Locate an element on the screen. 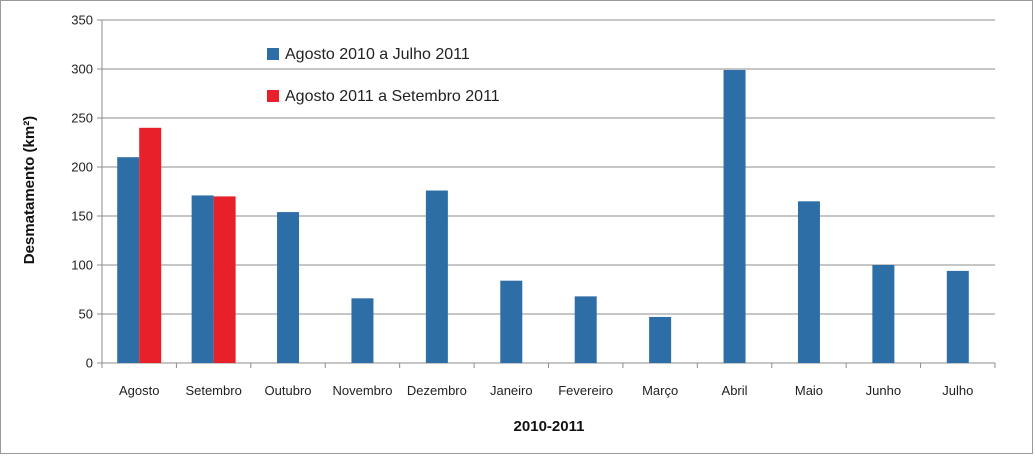 This screenshot has height=457, width=1035. x-tick-label: Setembro is located at coordinates (213, 390).